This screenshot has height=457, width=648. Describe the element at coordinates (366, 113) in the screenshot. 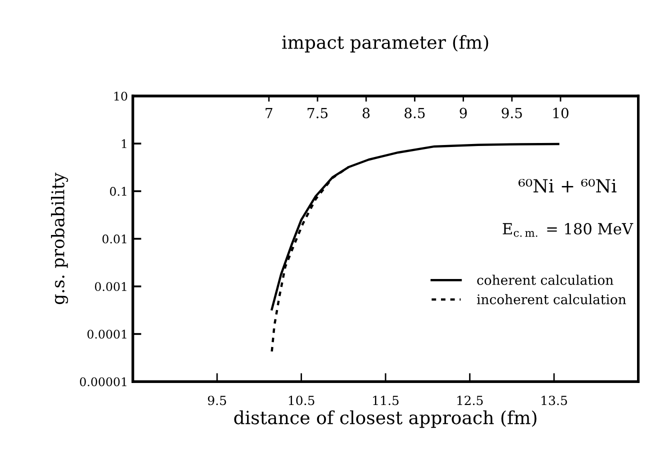

I see `x2-tick-label: 8` at that location.